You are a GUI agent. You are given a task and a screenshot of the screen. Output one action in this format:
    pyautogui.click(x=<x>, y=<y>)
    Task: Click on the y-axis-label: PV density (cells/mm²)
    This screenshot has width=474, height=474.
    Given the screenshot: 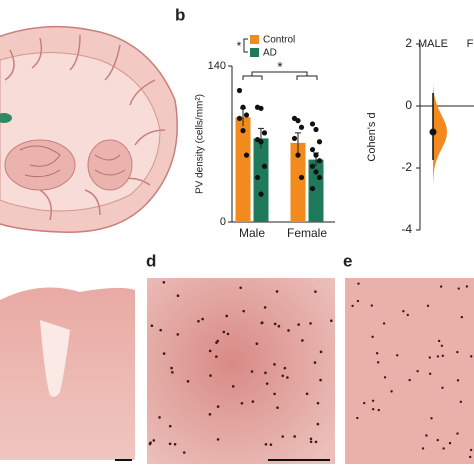 What is the action you would take?
    pyautogui.click(x=200, y=144)
    